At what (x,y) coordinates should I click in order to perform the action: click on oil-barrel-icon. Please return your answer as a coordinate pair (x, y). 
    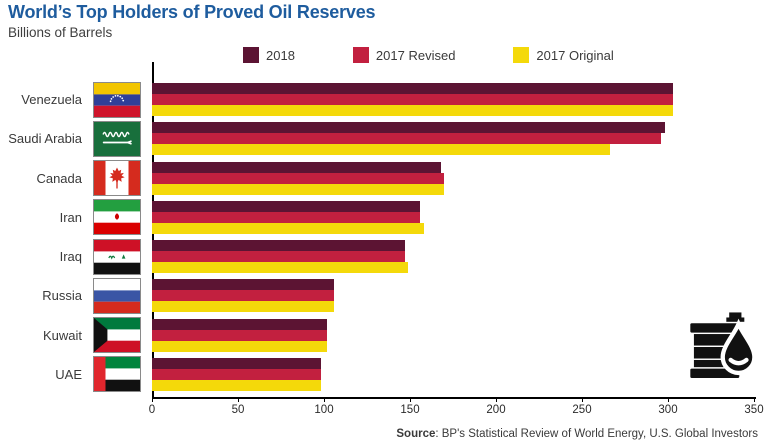
    Looking at the image, I should click on (722, 351).